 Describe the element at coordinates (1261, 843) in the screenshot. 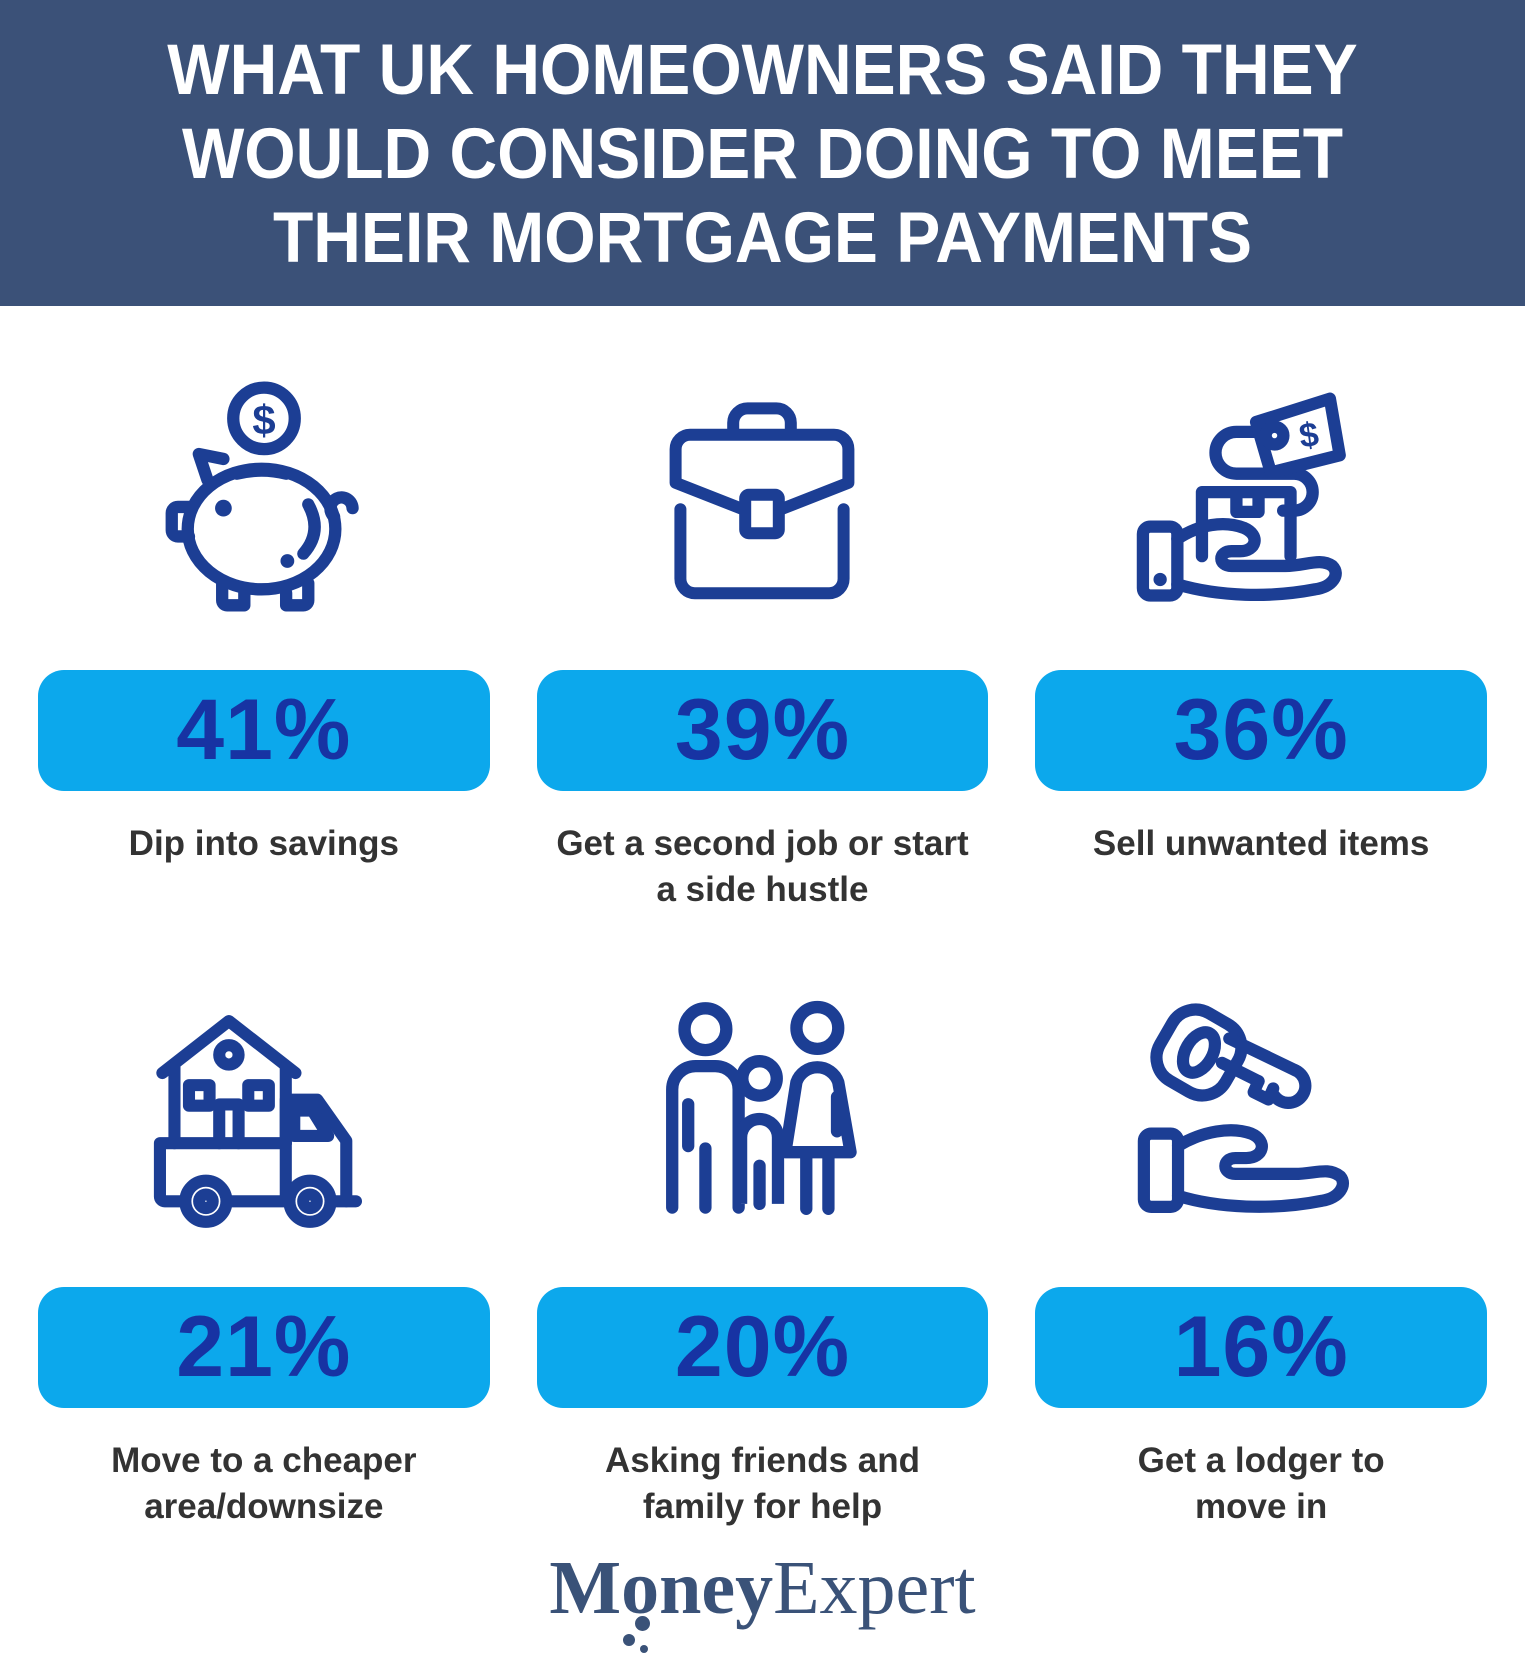

I see `stat-label-line: Sell unwanted items` at that location.